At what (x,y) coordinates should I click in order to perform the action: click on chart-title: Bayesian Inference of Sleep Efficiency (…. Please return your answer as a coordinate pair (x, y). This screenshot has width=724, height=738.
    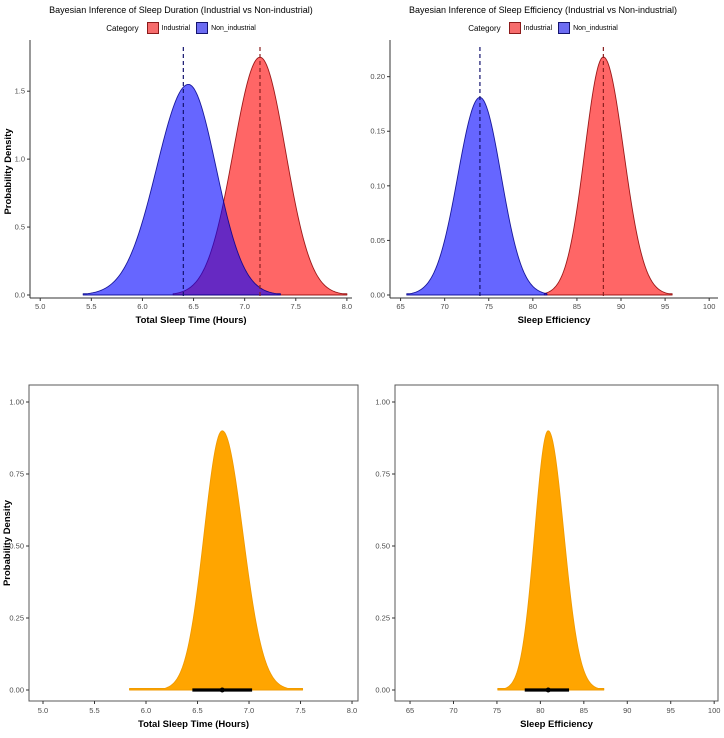
    Looking at the image, I should click on (543, 10).